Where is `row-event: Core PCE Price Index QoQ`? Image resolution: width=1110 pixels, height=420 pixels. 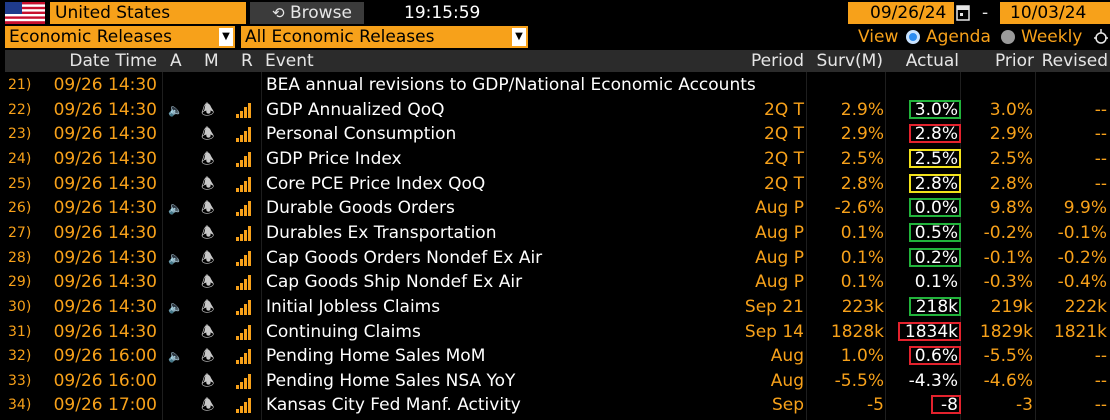
row-event: Core PCE Price Index QoQ is located at coordinates (376, 183).